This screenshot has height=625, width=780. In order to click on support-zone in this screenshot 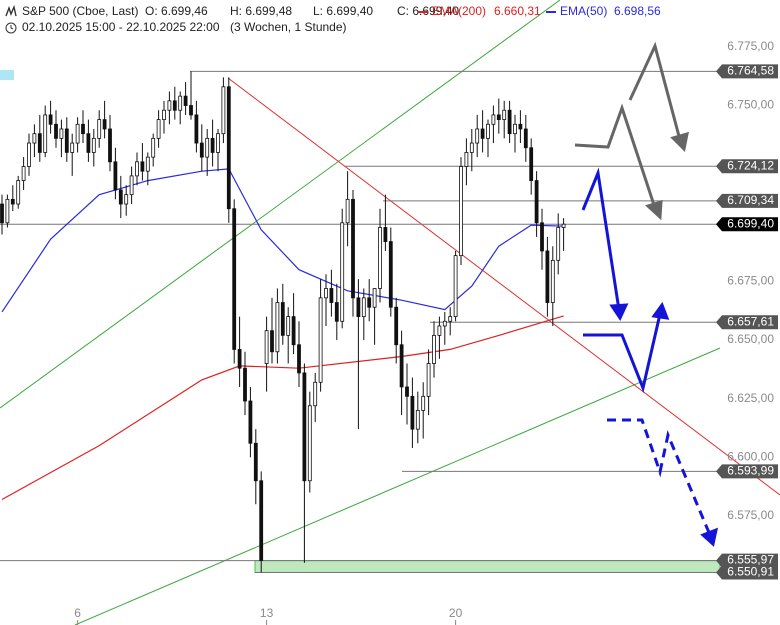, I will do `click(487, 566)`.